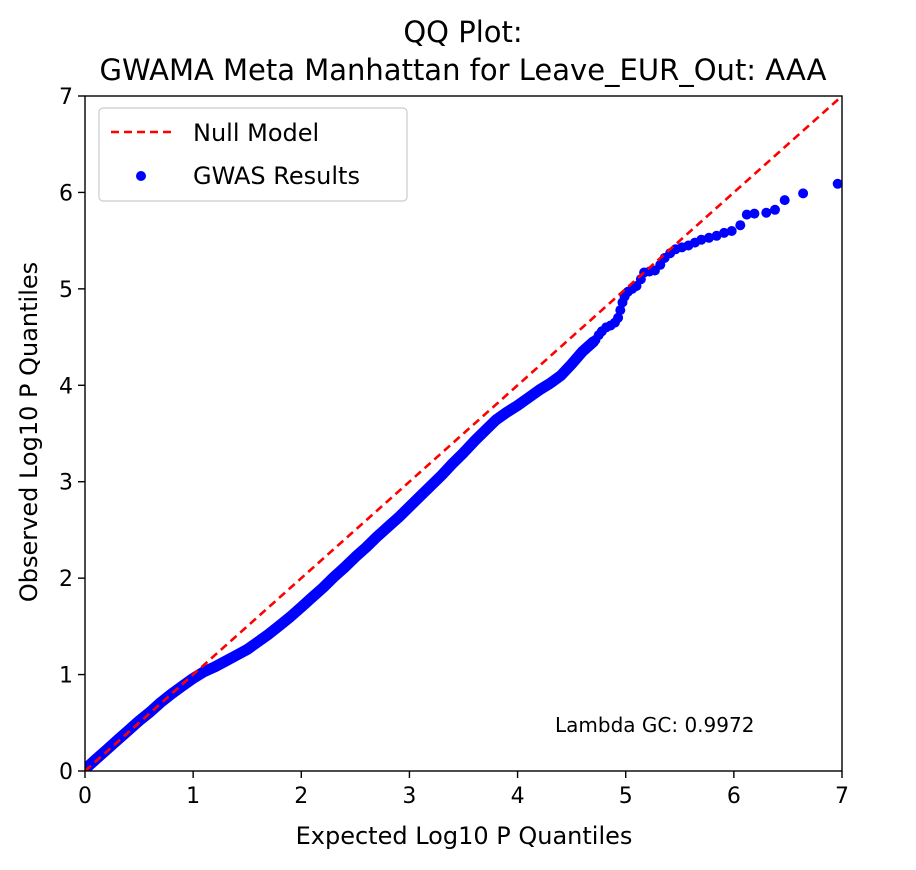 Image resolution: width=916 pixels, height=870 pixels. I want to click on y-tick-label-4: 4, so click(66, 386).